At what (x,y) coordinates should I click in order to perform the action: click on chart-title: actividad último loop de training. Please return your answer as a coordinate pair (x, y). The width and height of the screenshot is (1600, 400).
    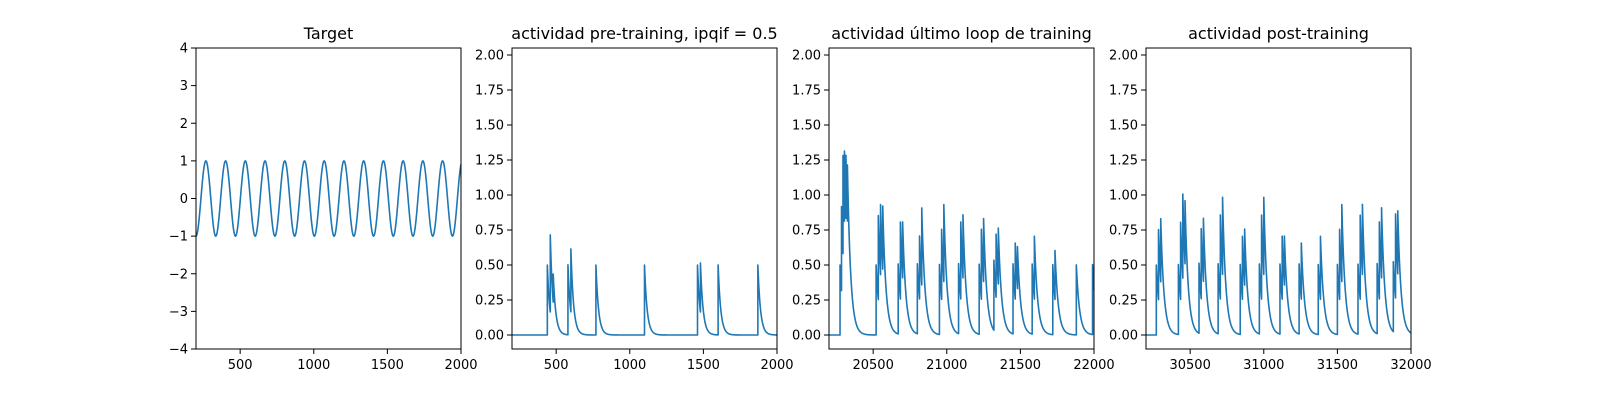
    Looking at the image, I should click on (961, 33).